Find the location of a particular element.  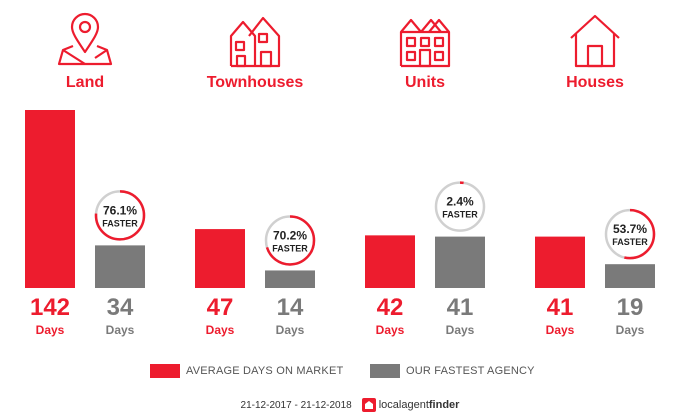

bar-agency-units is located at coordinates (460, 262).